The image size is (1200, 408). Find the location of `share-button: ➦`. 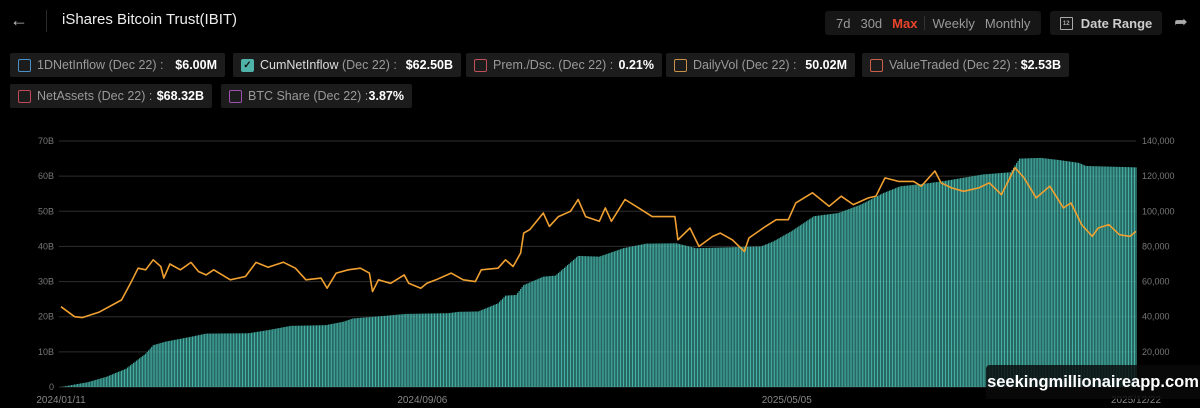

share-button: ➦ is located at coordinates (1181, 23).